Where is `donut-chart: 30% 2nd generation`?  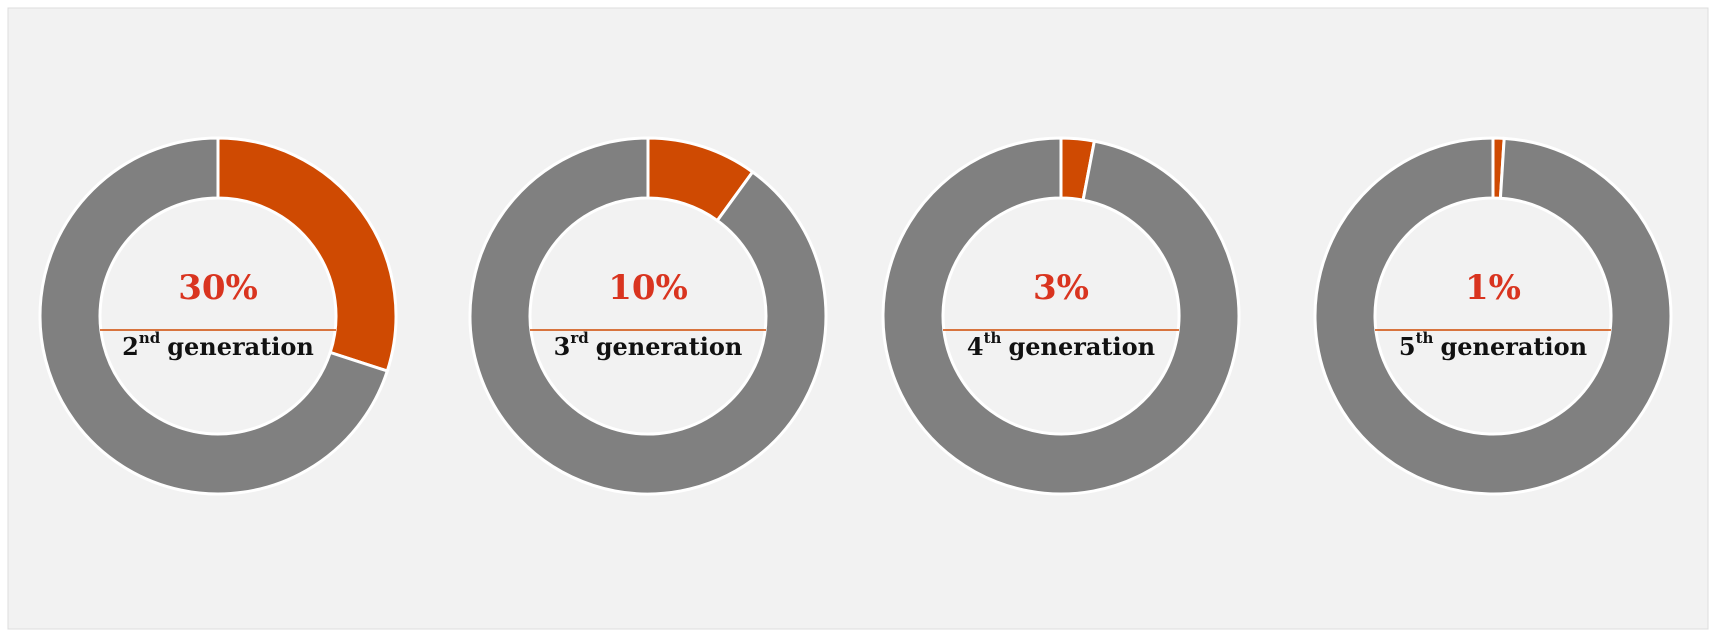 donut-chart: 30% 2nd generation is located at coordinates (218, 316).